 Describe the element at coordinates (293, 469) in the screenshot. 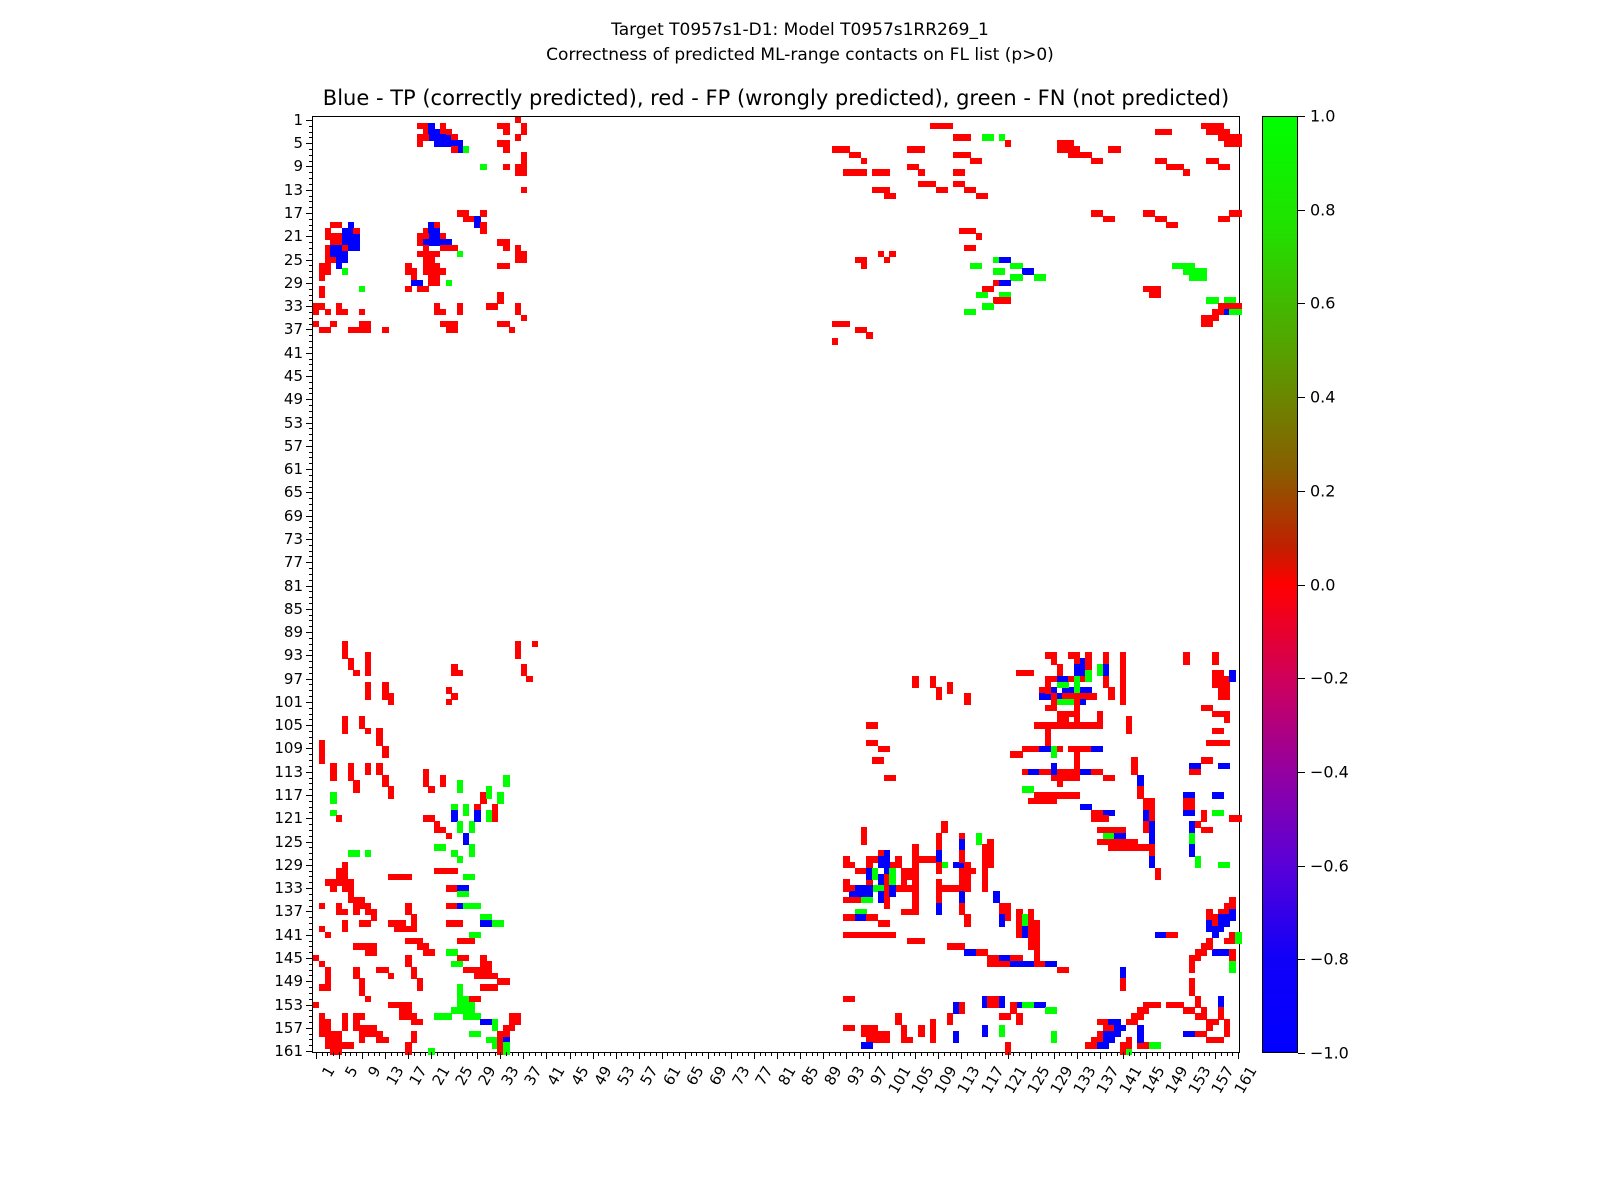

I see `y-tick-label: 61` at that location.